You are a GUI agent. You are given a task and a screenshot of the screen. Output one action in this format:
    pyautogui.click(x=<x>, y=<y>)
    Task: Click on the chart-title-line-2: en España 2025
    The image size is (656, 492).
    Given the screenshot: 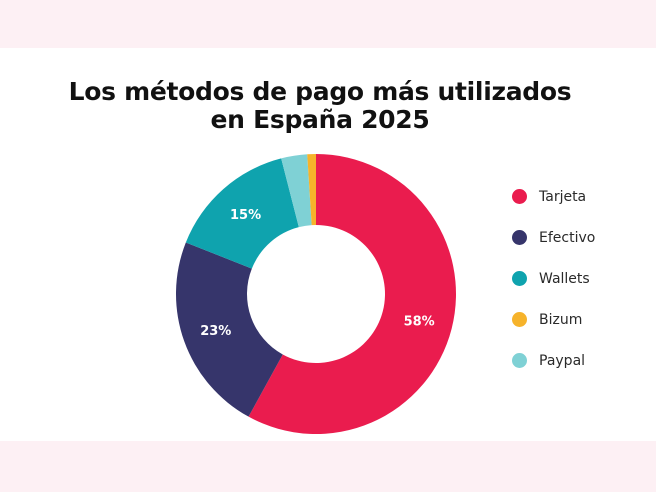 What is the action you would take?
    pyautogui.click(x=320, y=119)
    